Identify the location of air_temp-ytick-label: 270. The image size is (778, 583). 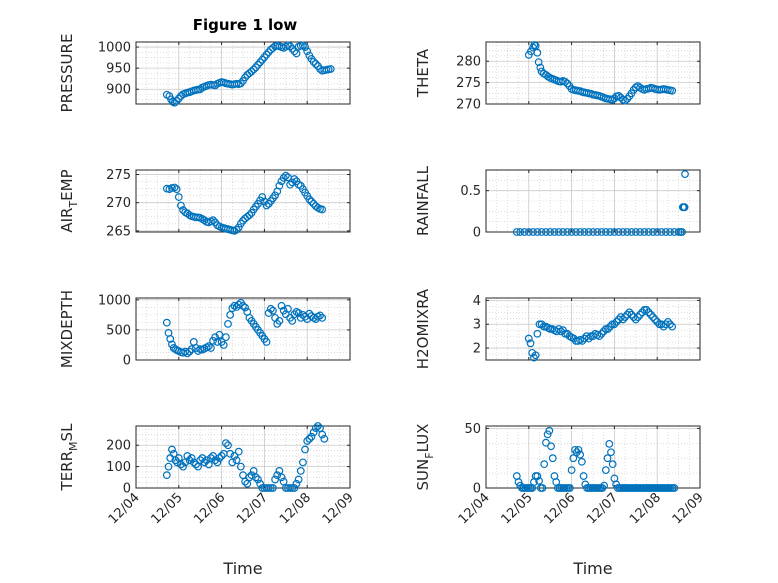
(118, 203).